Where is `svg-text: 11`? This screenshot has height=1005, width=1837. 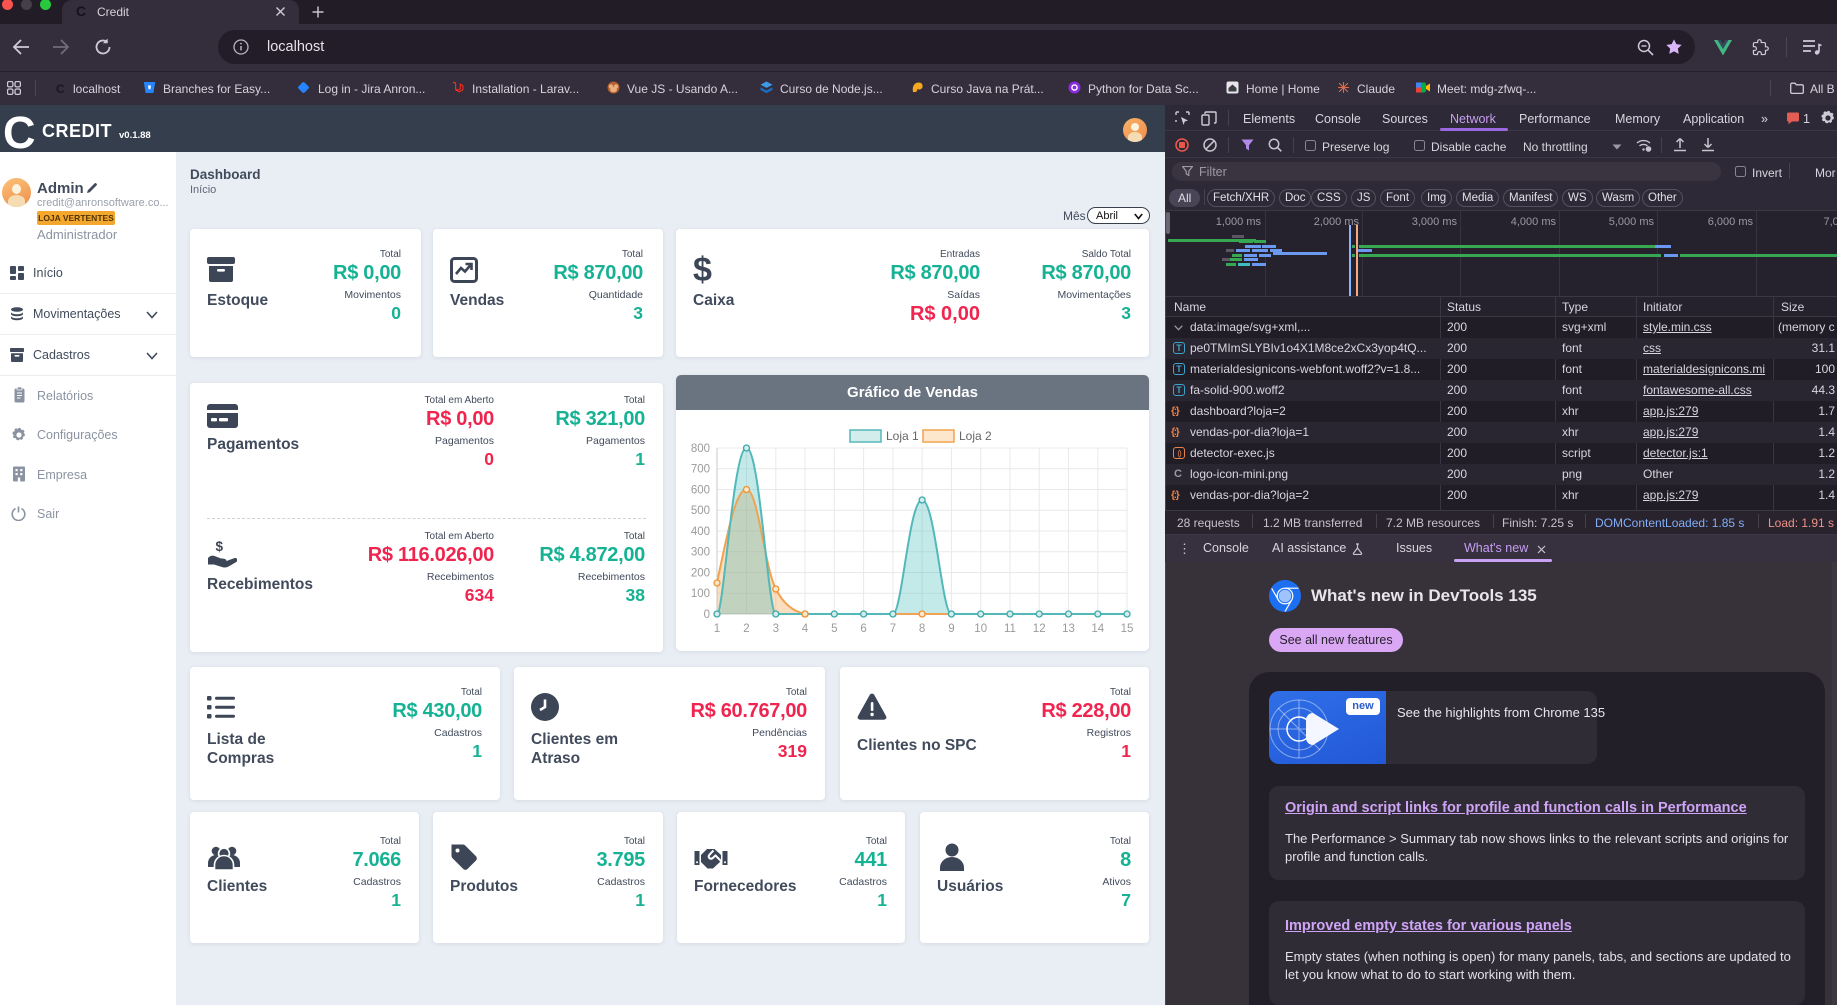
svg-text: 11 is located at coordinates (1010, 629).